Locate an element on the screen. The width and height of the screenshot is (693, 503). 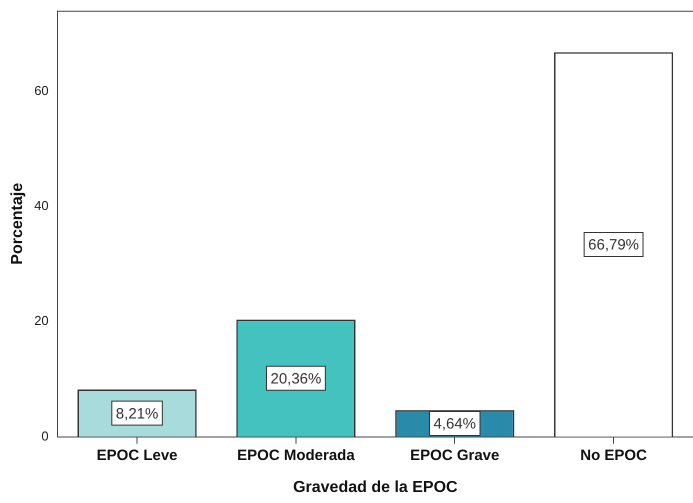
y-axis-title: Porcentaje is located at coordinates (17, 223).